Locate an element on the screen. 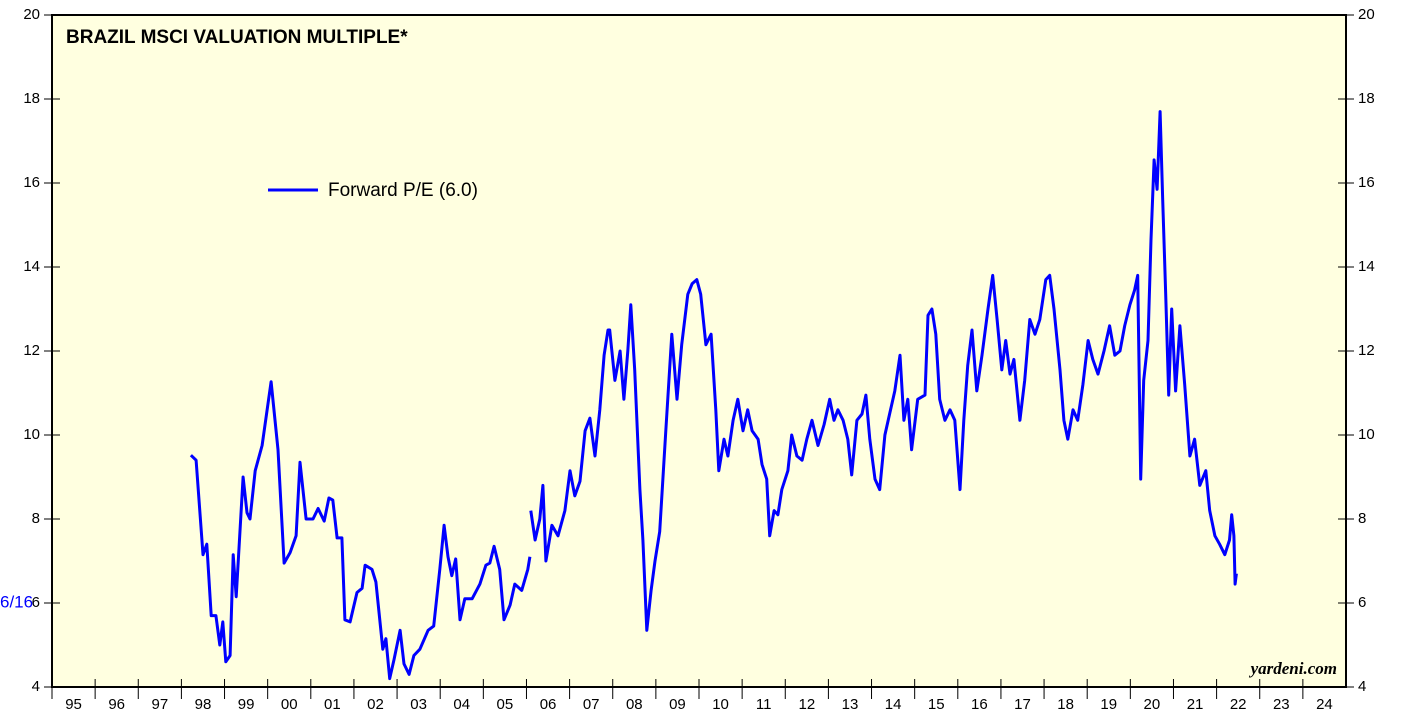 The height and width of the screenshot is (724, 1407). x-tick-label: 18 is located at coordinates (1065, 704).